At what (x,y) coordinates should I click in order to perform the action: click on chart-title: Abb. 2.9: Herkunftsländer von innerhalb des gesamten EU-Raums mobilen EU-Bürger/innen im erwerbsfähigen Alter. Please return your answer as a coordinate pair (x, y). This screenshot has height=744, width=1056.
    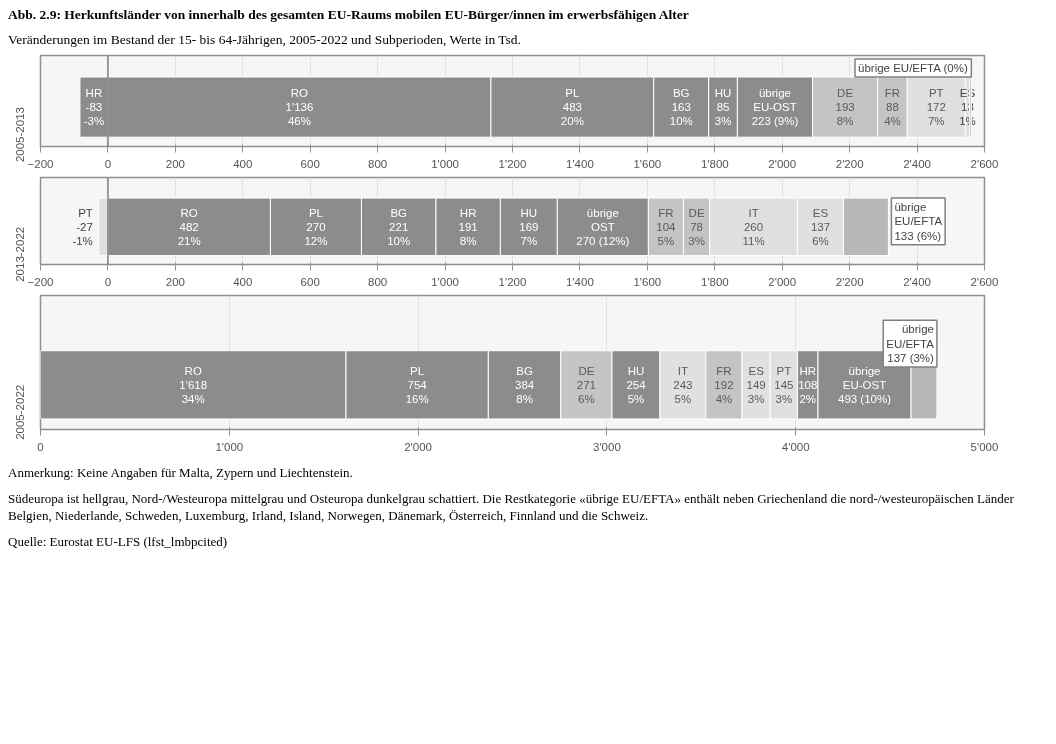
    Looking at the image, I should click on (348, 15).